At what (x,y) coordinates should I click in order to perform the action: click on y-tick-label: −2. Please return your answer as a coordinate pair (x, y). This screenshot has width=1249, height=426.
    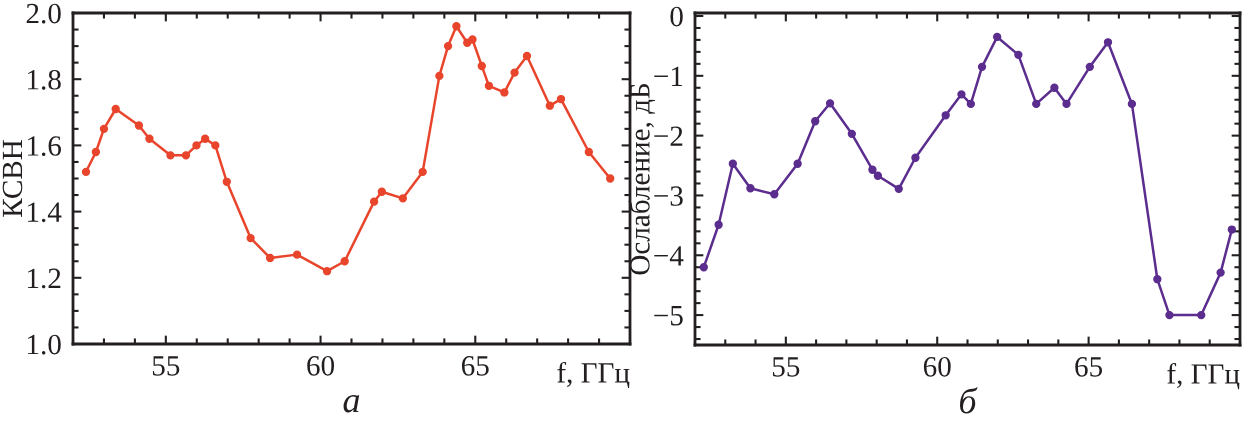
    Looking at the image, I should click on (668, 136).